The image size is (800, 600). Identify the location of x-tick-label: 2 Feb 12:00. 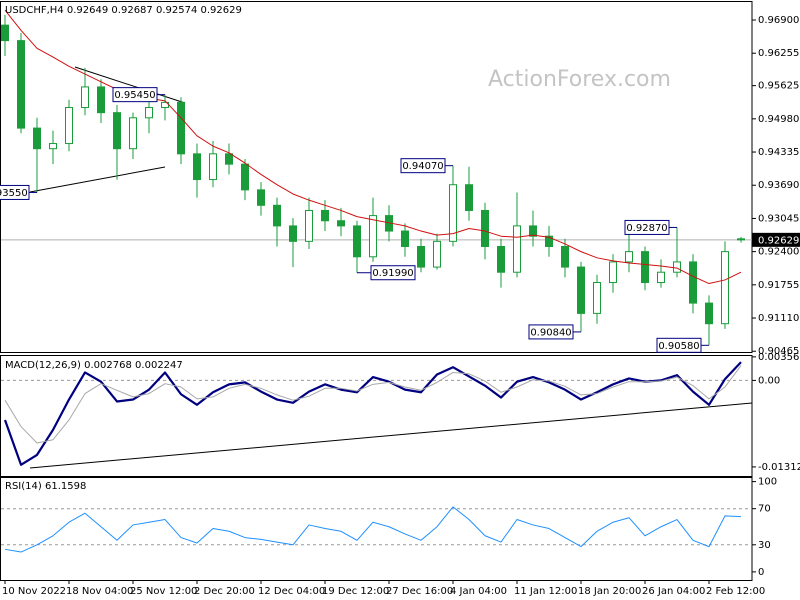
(735, 591).